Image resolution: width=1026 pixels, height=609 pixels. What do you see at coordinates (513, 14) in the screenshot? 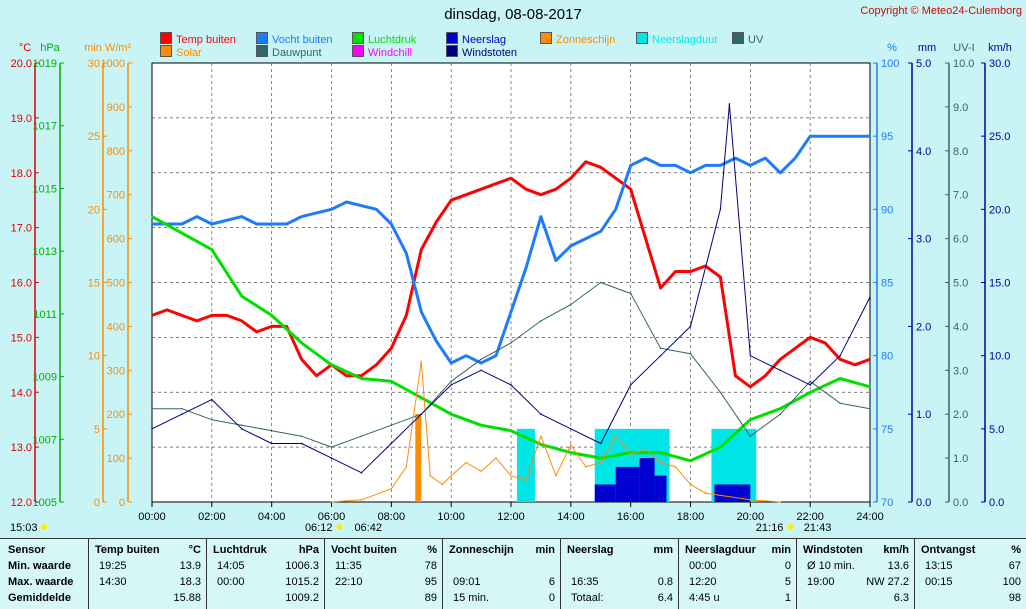
I see `page-title: dinsdag, 08-08-2017` at bounding box center [513, 14].